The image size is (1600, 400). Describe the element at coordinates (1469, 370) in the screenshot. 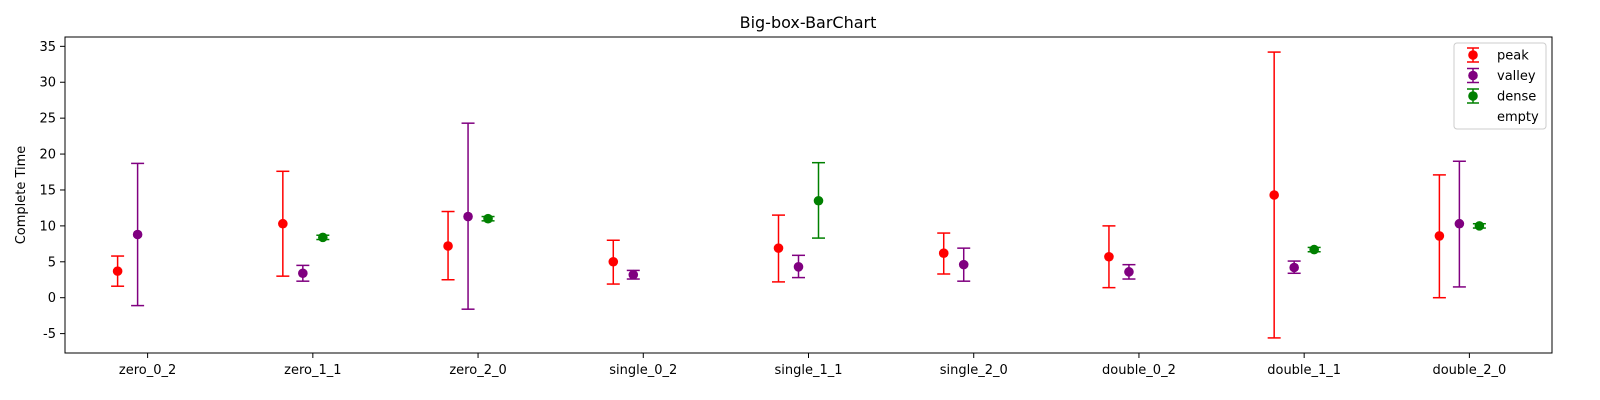

I see `x-tick-label: double_2_0` at that location.